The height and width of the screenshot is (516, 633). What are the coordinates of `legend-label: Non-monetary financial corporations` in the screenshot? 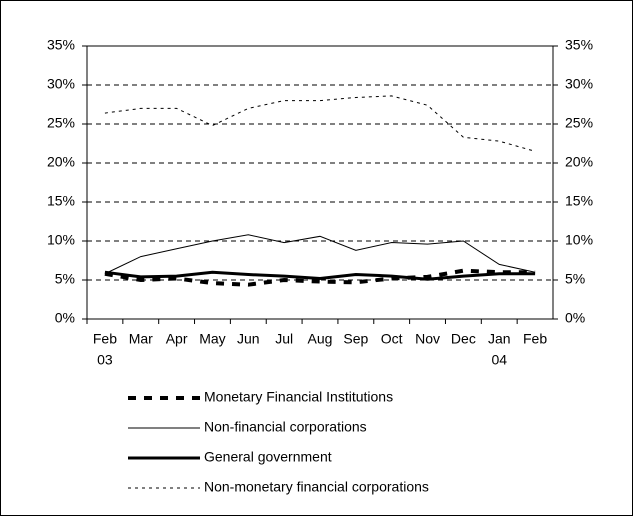 It's located at (316, 487).